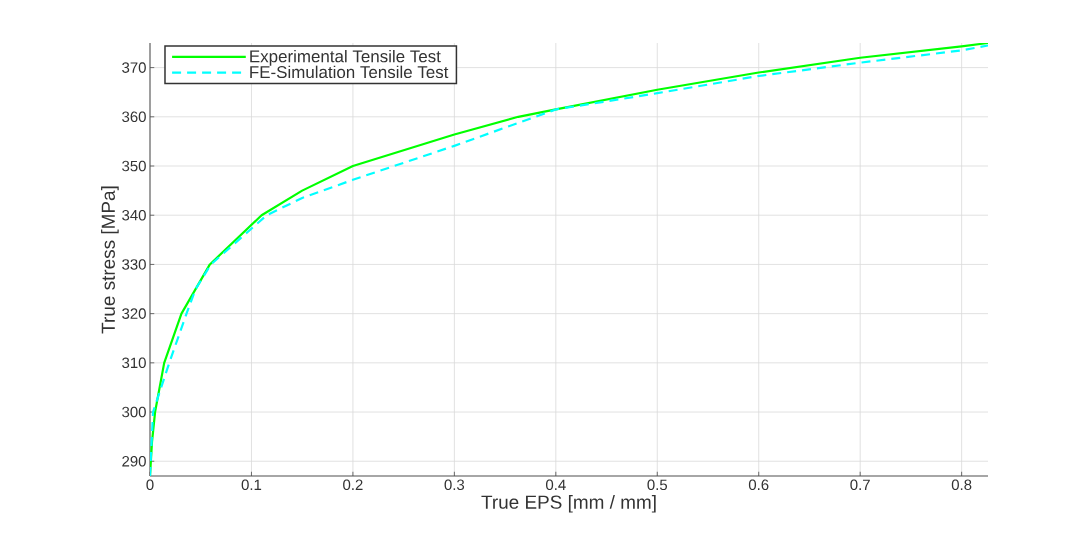  What do you see at coordinates (454, 485) in the screenshot?
I see `x-tick-label: 0.3` at bounding box center [454, 485].